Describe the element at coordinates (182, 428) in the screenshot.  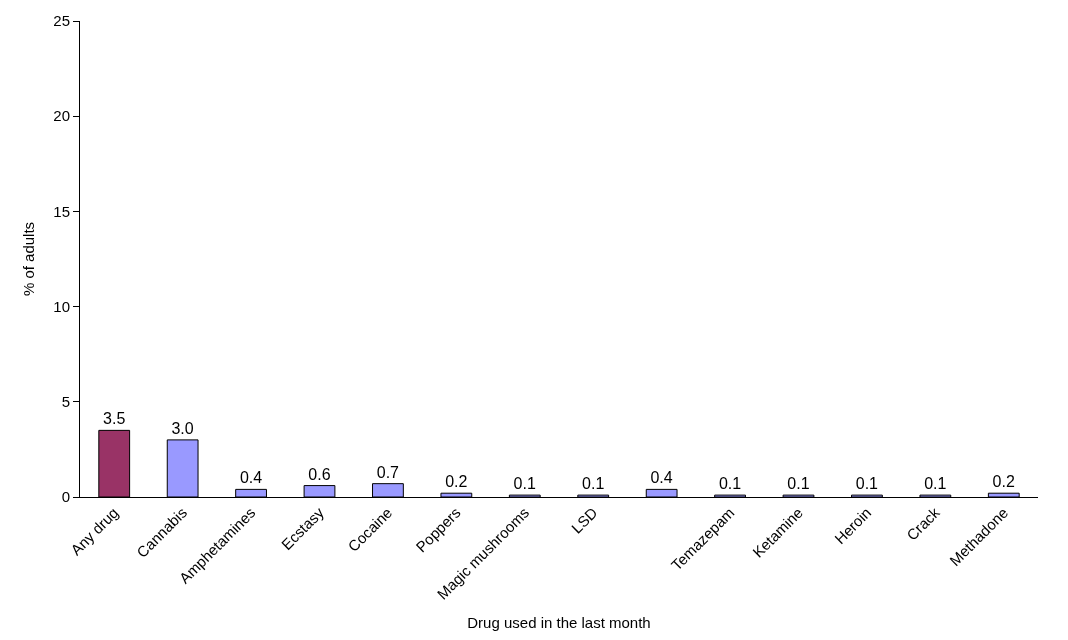
I see `data-label: 3.0` at that location.